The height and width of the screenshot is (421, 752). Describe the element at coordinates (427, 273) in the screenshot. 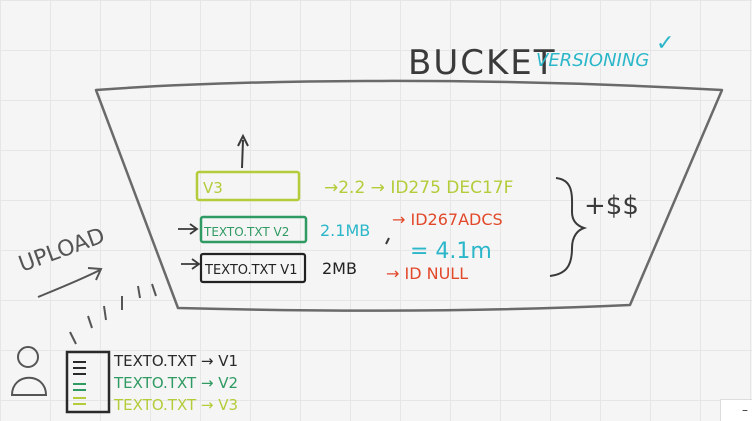

I see `version-v1-id: → ID NULL` at that location.